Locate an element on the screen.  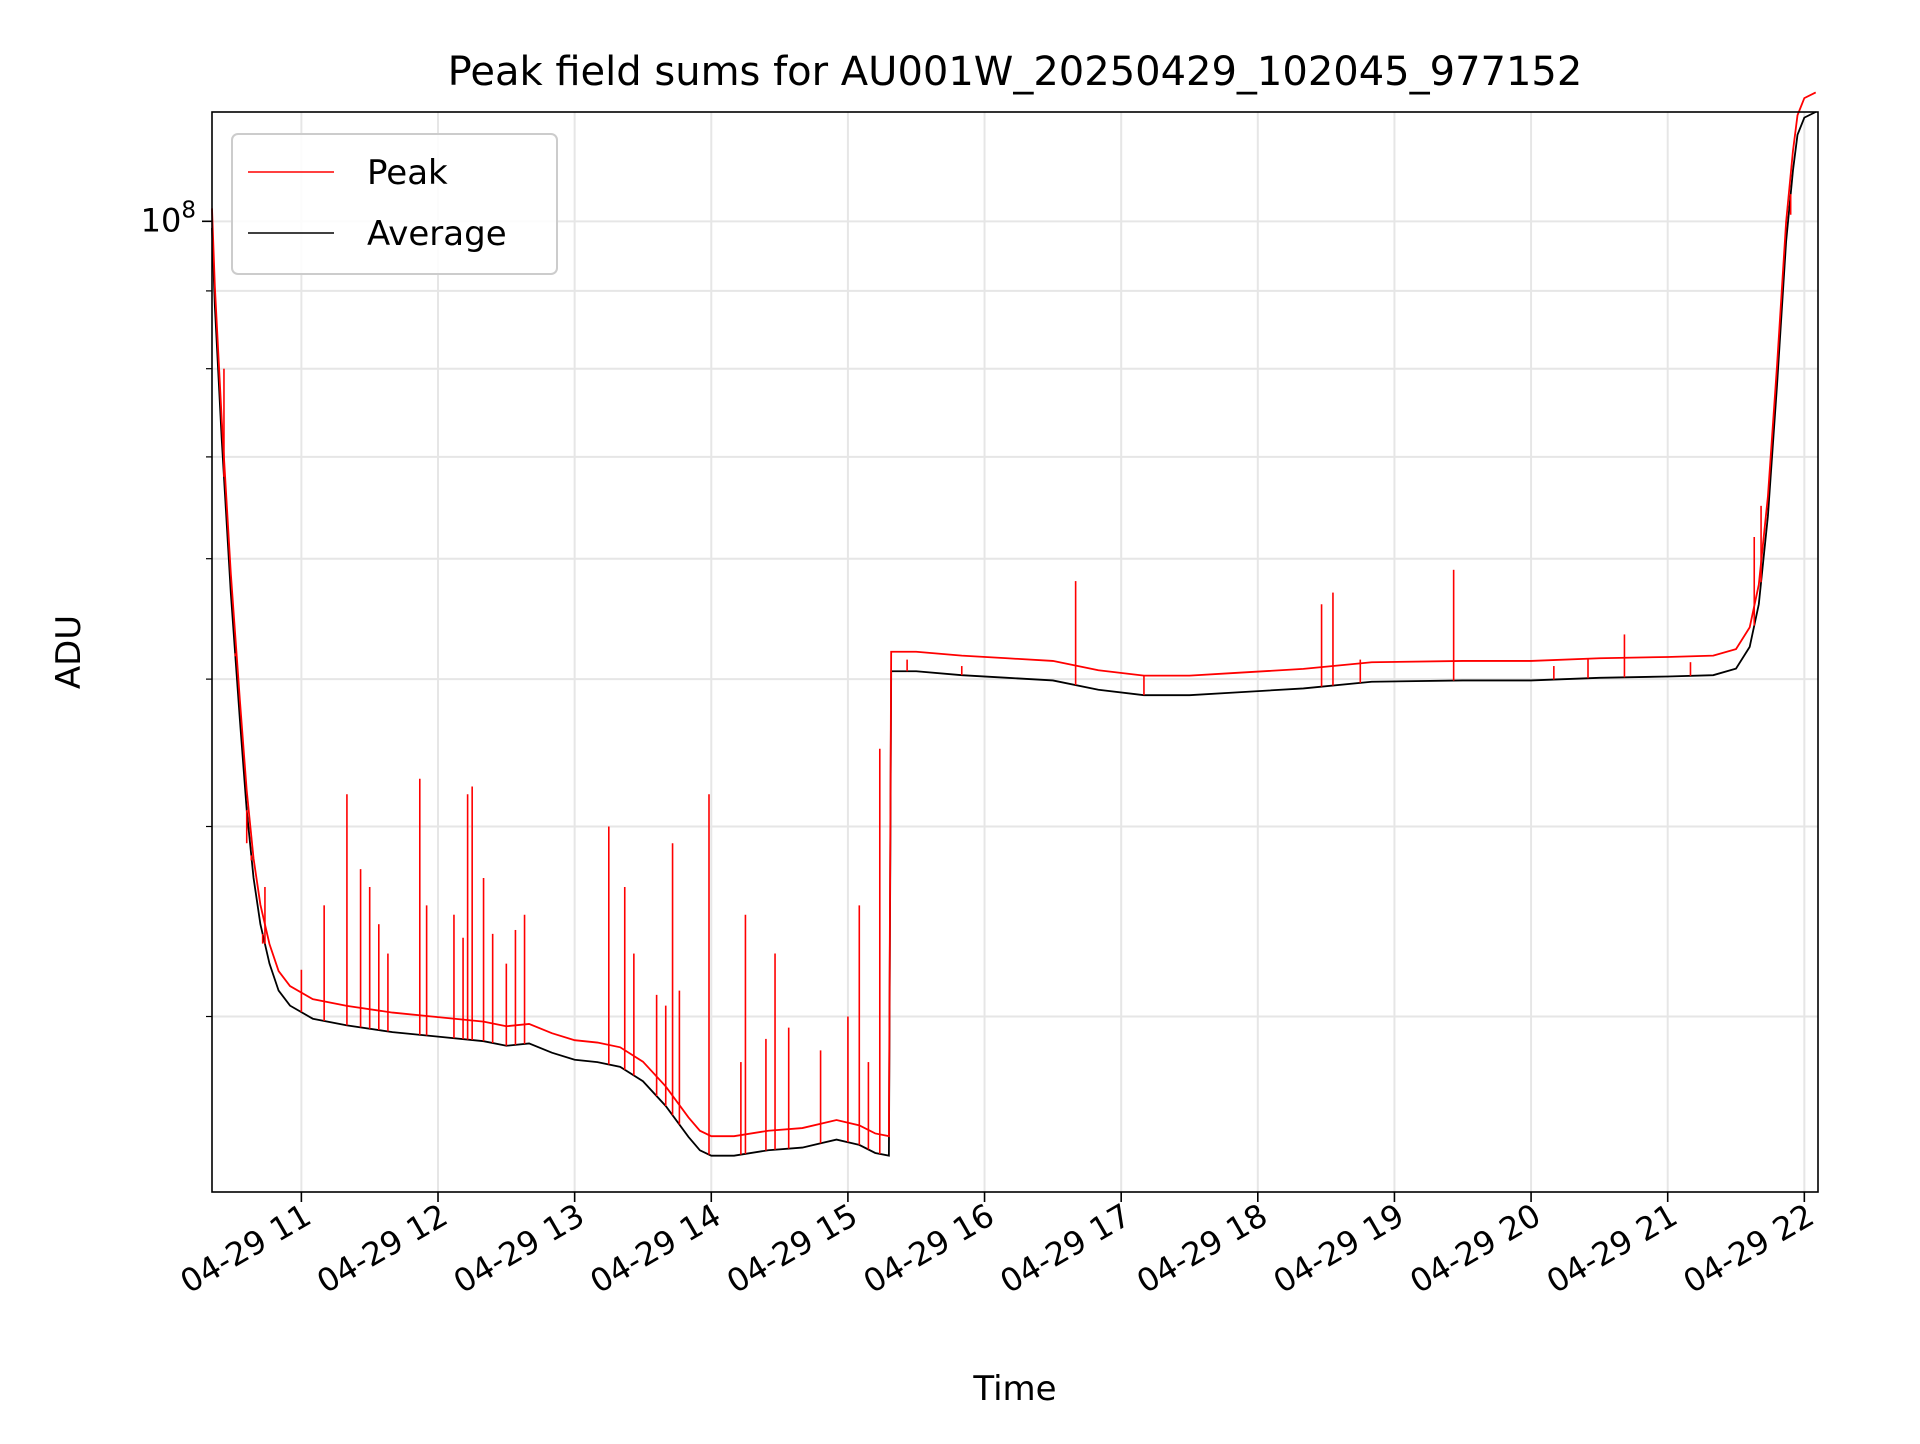
x-axis-label: Time is located at coordinates (1014, 1389).